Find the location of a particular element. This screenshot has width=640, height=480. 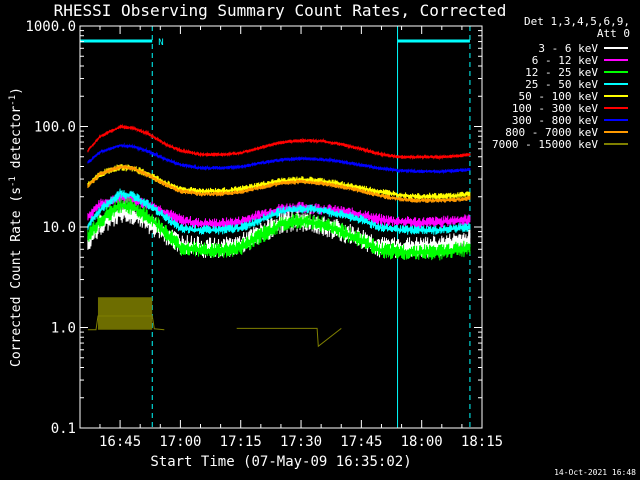

y-axis-label-part: ) is located at coordinates (16, 91).